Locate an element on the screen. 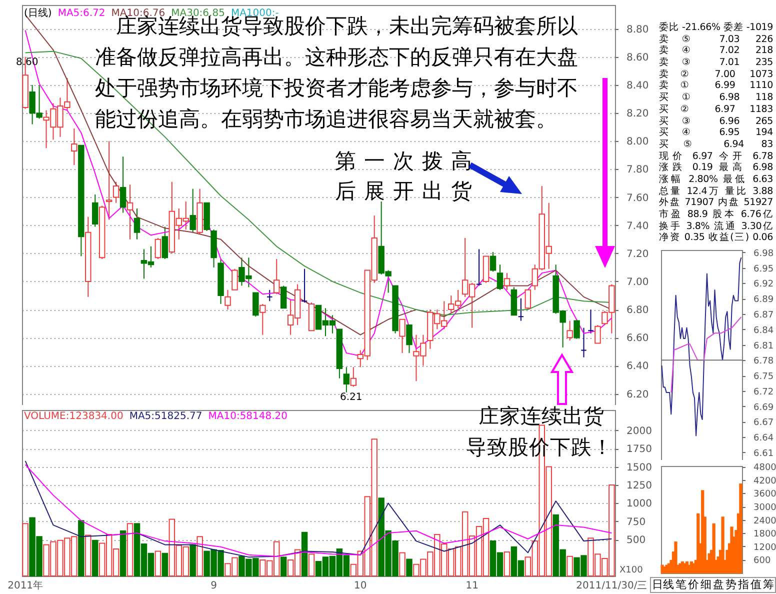  text: 价 is located at coordinates (693, 585).